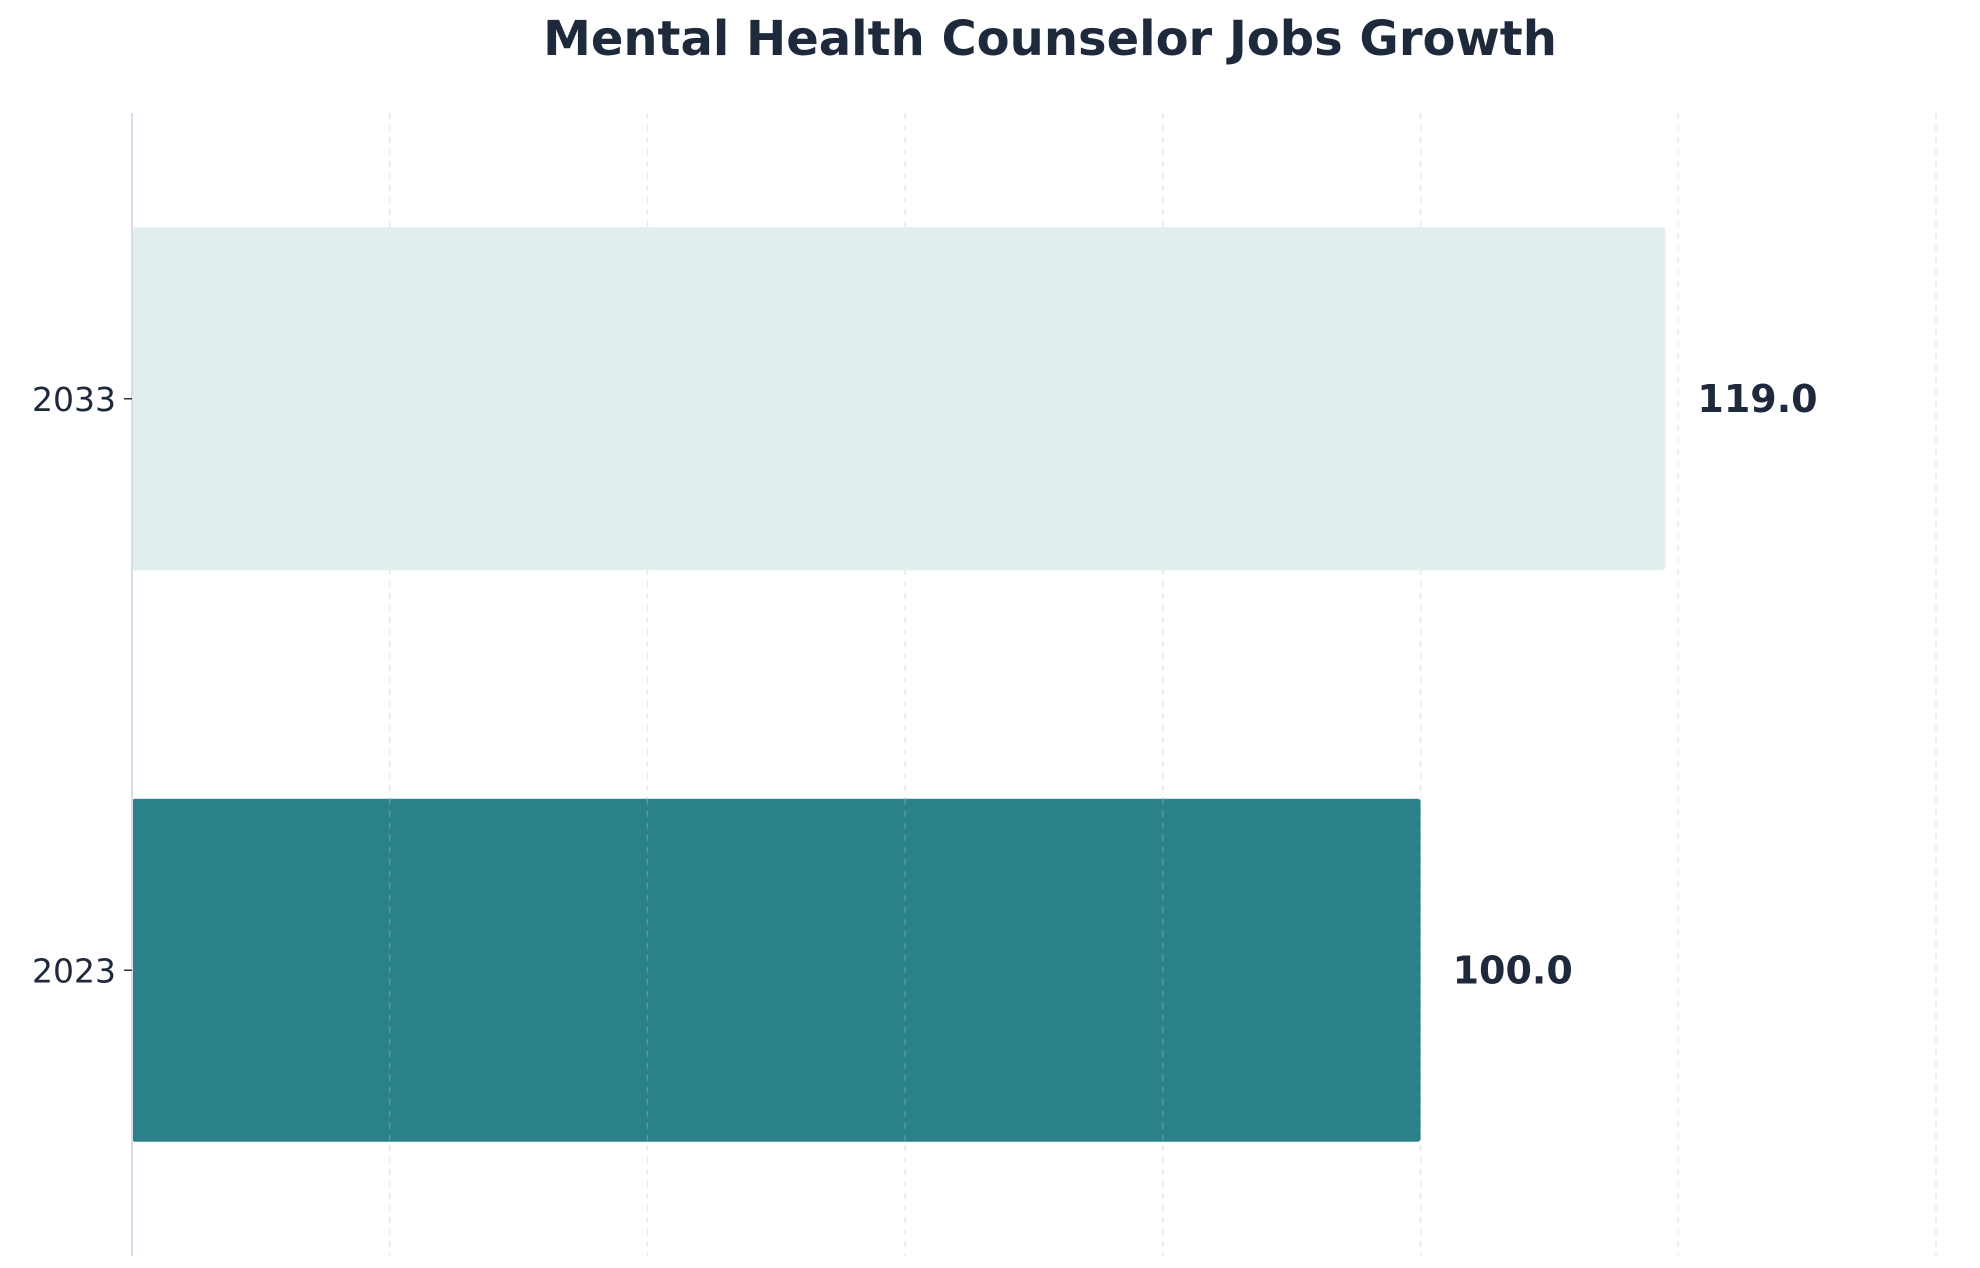 The width and height of the screenshot is (1980, 1268). I want to click on value-label: 119.0, so click(1757, 399).